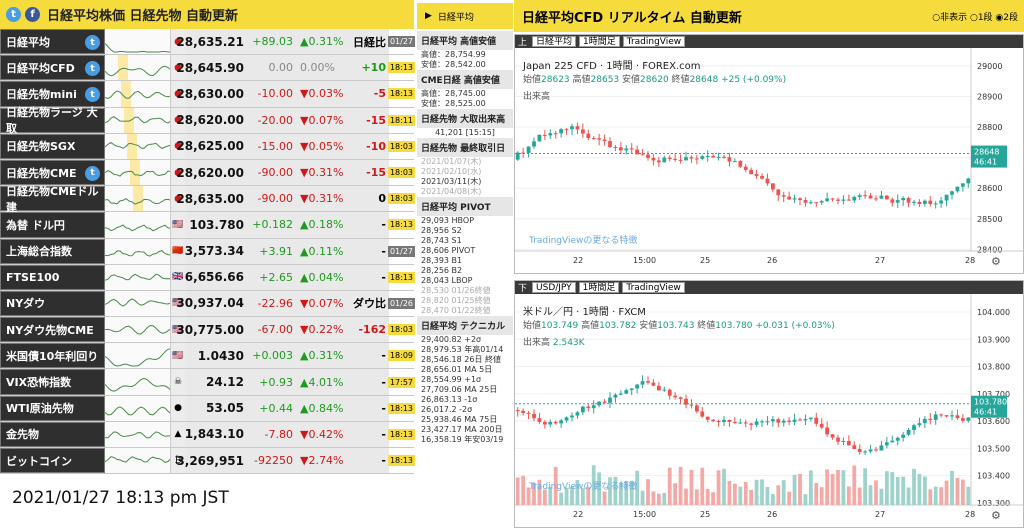 The image size is (1024, 528). I want to click on quote-name: ビットコイン, so click(52, 460).